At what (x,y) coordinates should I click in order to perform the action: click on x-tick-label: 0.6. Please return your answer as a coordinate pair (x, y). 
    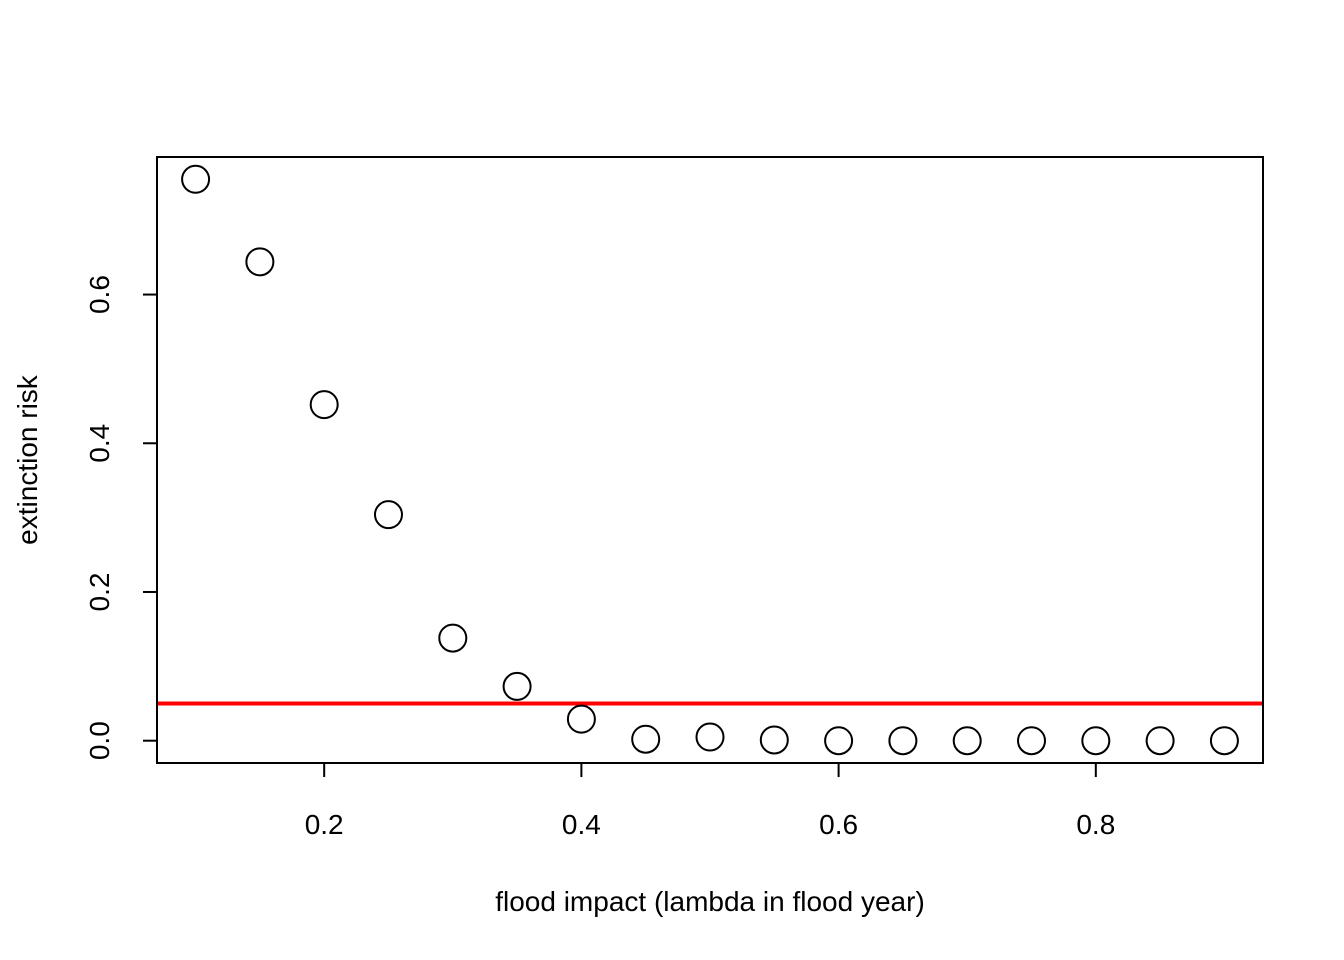
    Looking at the image, I should click on (838, 824).